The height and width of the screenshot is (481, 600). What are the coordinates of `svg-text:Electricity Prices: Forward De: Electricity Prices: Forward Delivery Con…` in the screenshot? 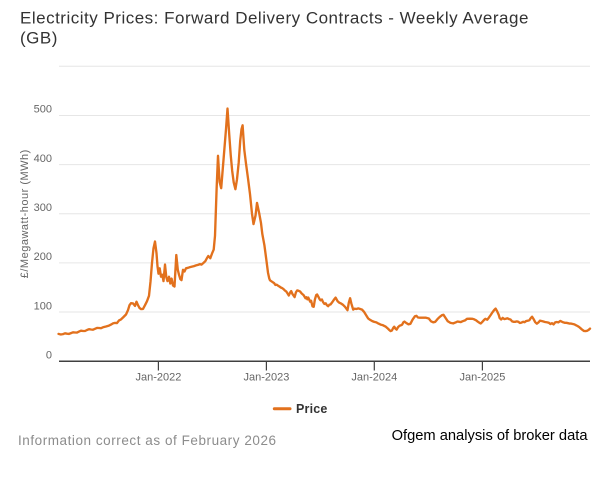 It's located at (274, 17).